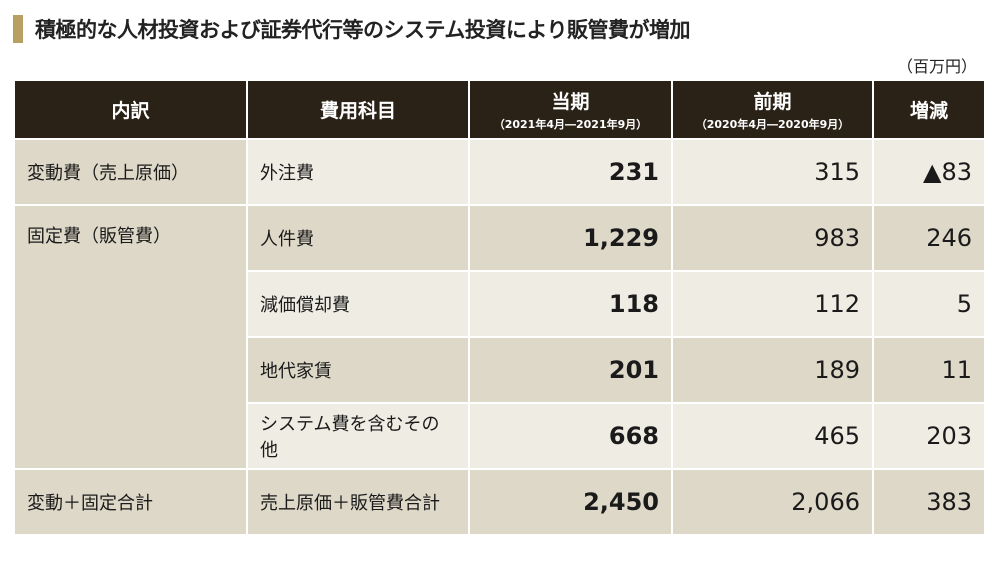 This screenshot has width=1003, height=567. What do you see at coordinates (929, 109) in the screenshot?
I see `header-change: 増減` at bounding box center [929, 109].